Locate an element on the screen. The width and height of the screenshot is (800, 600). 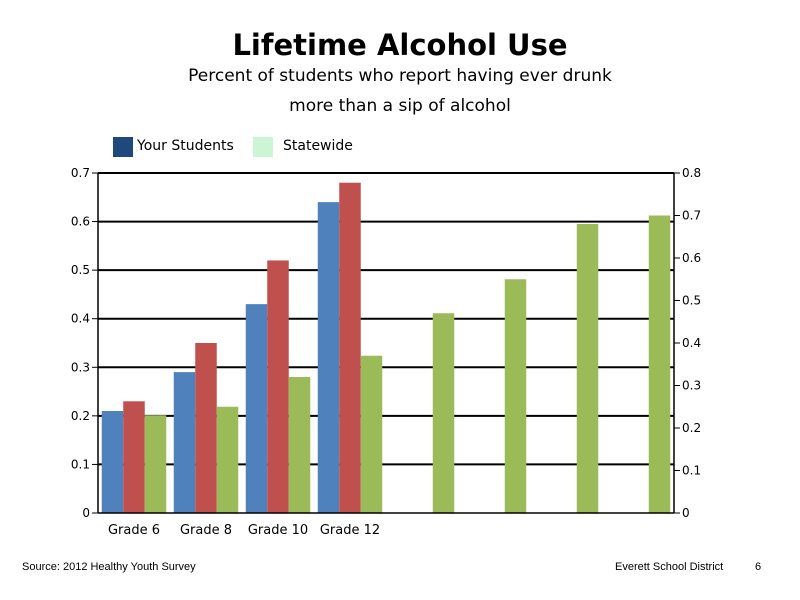
left-tick-label: 0.3 is located at coordinates (80, 367).